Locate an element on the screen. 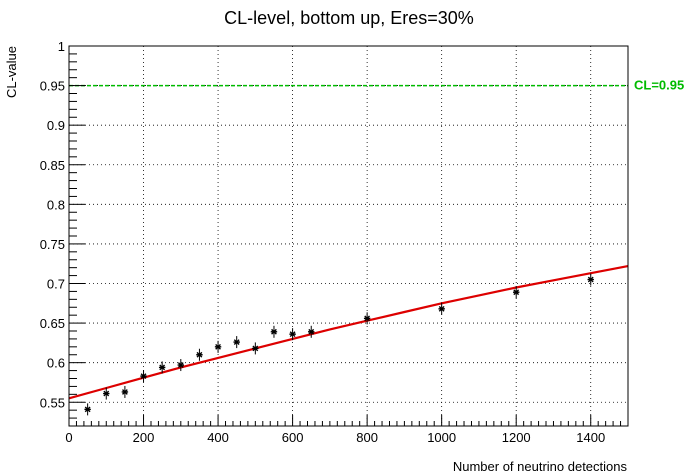  x-axis-title: Number of neutrino detections is located at coordinates (540, 466).